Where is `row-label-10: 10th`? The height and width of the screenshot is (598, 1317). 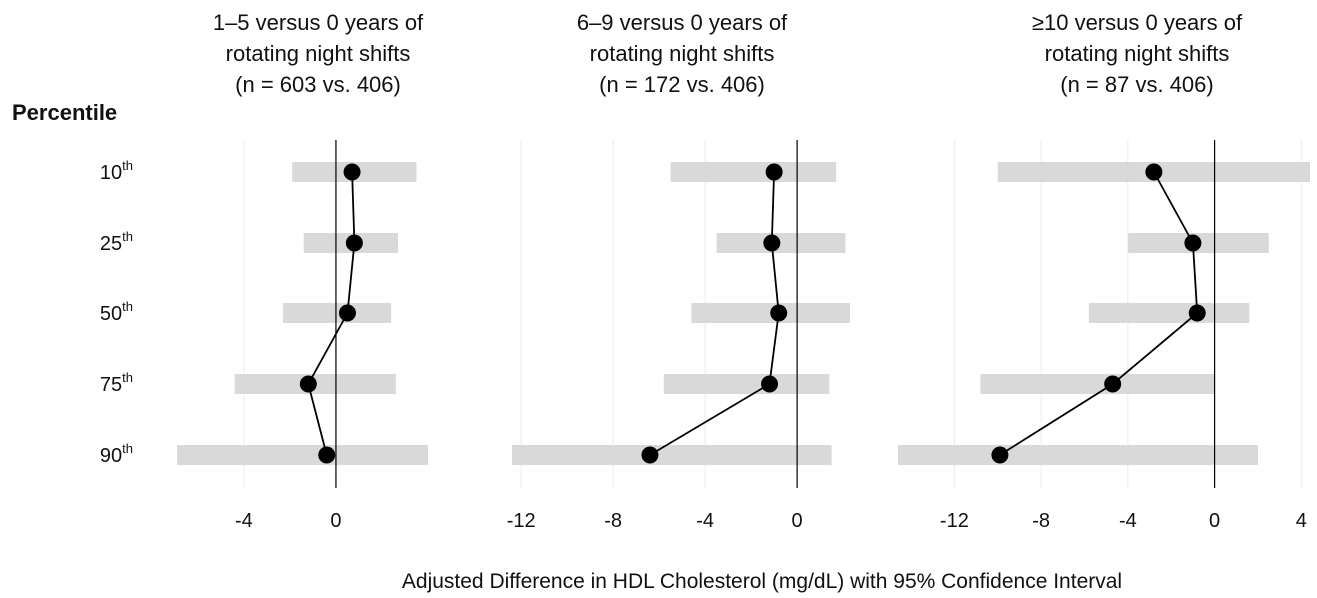
row-label-10: 10th is located at coordinates (116, 171).